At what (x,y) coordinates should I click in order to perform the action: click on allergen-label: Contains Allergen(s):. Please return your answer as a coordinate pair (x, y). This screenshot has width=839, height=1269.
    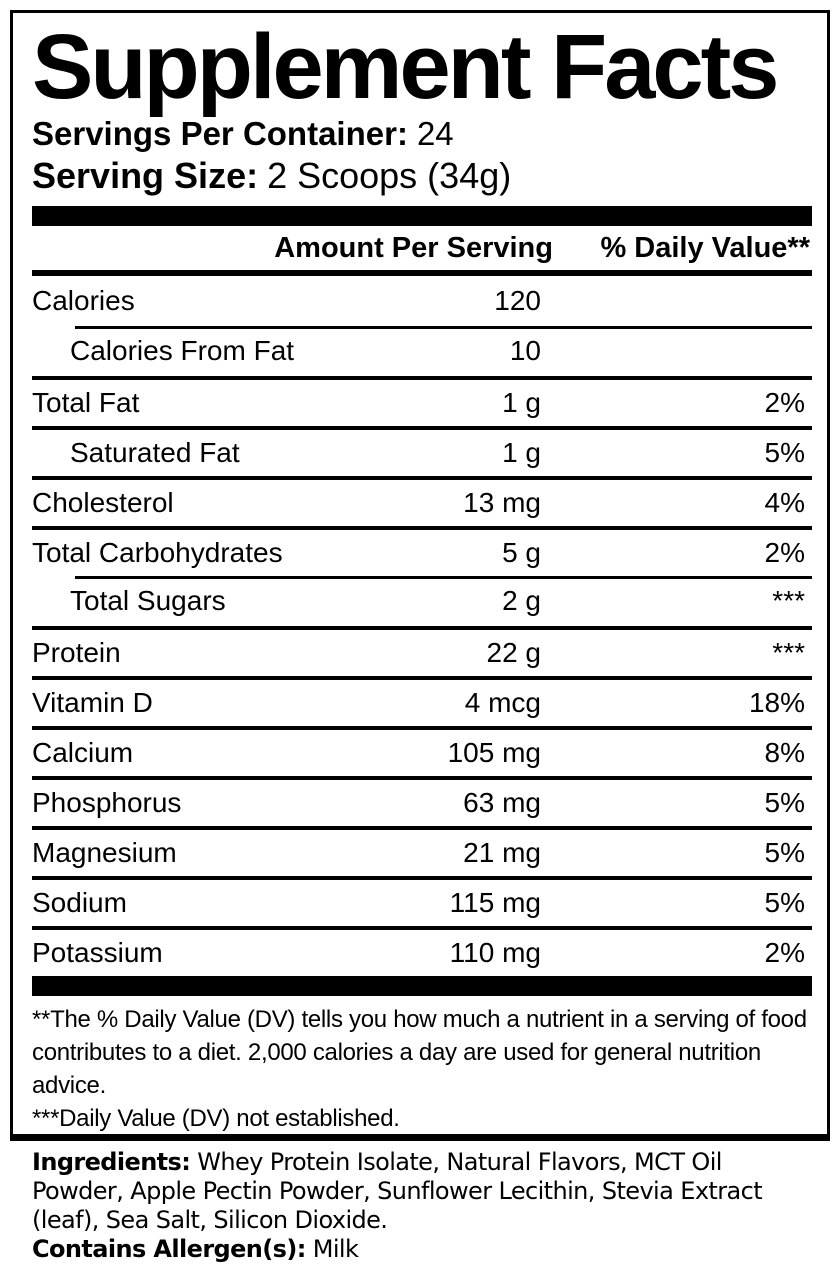
    Looking at the image, I should click on (169, 1249).